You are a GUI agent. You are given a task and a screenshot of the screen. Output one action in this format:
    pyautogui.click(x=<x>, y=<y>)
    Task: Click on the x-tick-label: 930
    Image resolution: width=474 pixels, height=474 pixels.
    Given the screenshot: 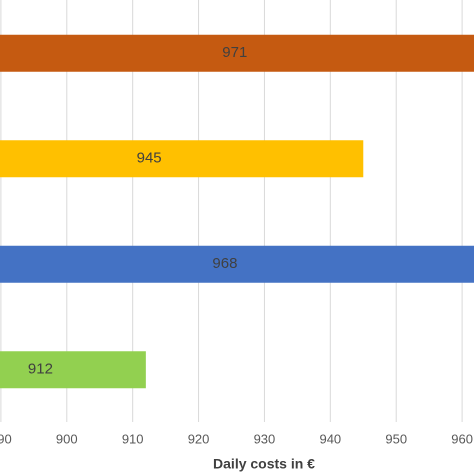 What is the action you would take?
    pyautogui.click(x=265, y=438)
    